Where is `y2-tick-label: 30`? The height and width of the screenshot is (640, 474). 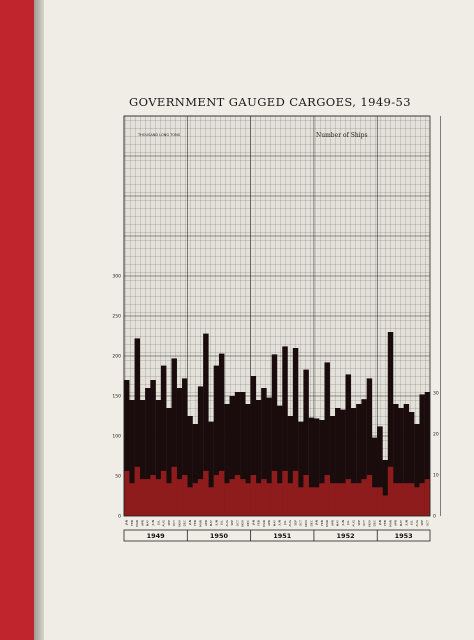
y2-tick-label: 30 is located at coordinates (436, 394).